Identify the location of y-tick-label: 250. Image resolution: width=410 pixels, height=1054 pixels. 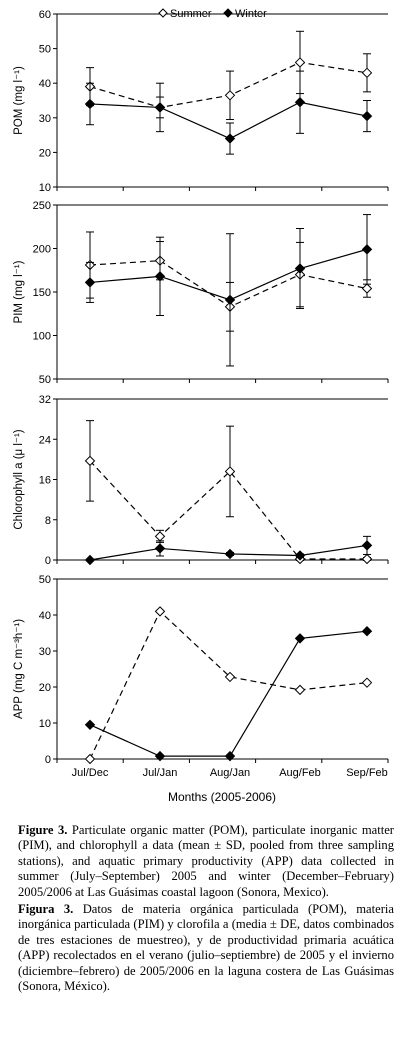
(42, 206).